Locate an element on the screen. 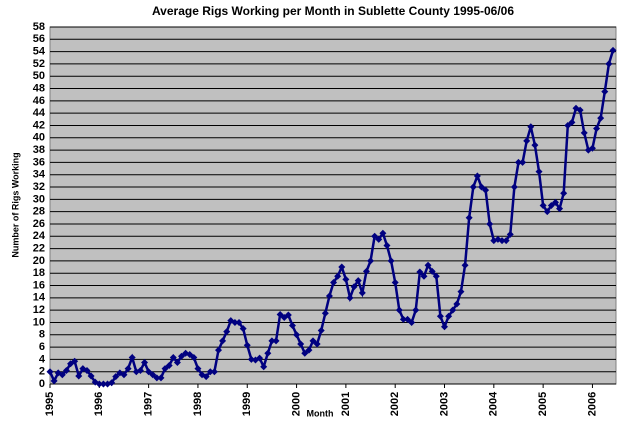  y-axis-label: Number of Rigs Working is located at coordinates (15, 204).